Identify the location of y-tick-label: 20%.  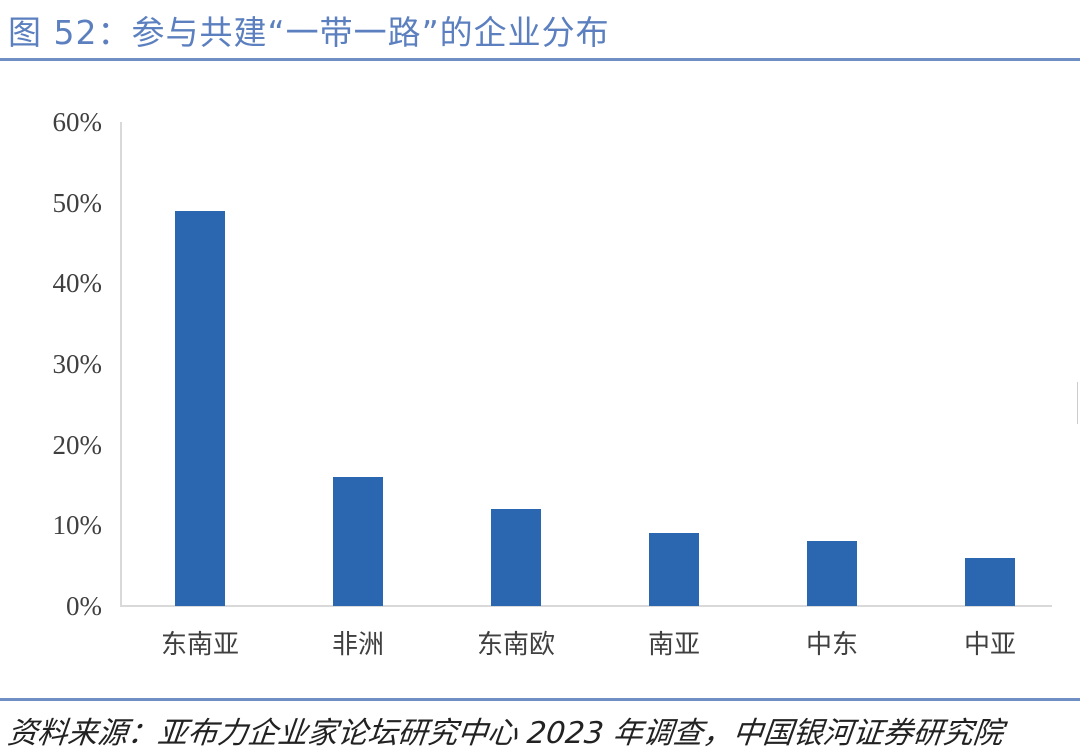
(77, 444).